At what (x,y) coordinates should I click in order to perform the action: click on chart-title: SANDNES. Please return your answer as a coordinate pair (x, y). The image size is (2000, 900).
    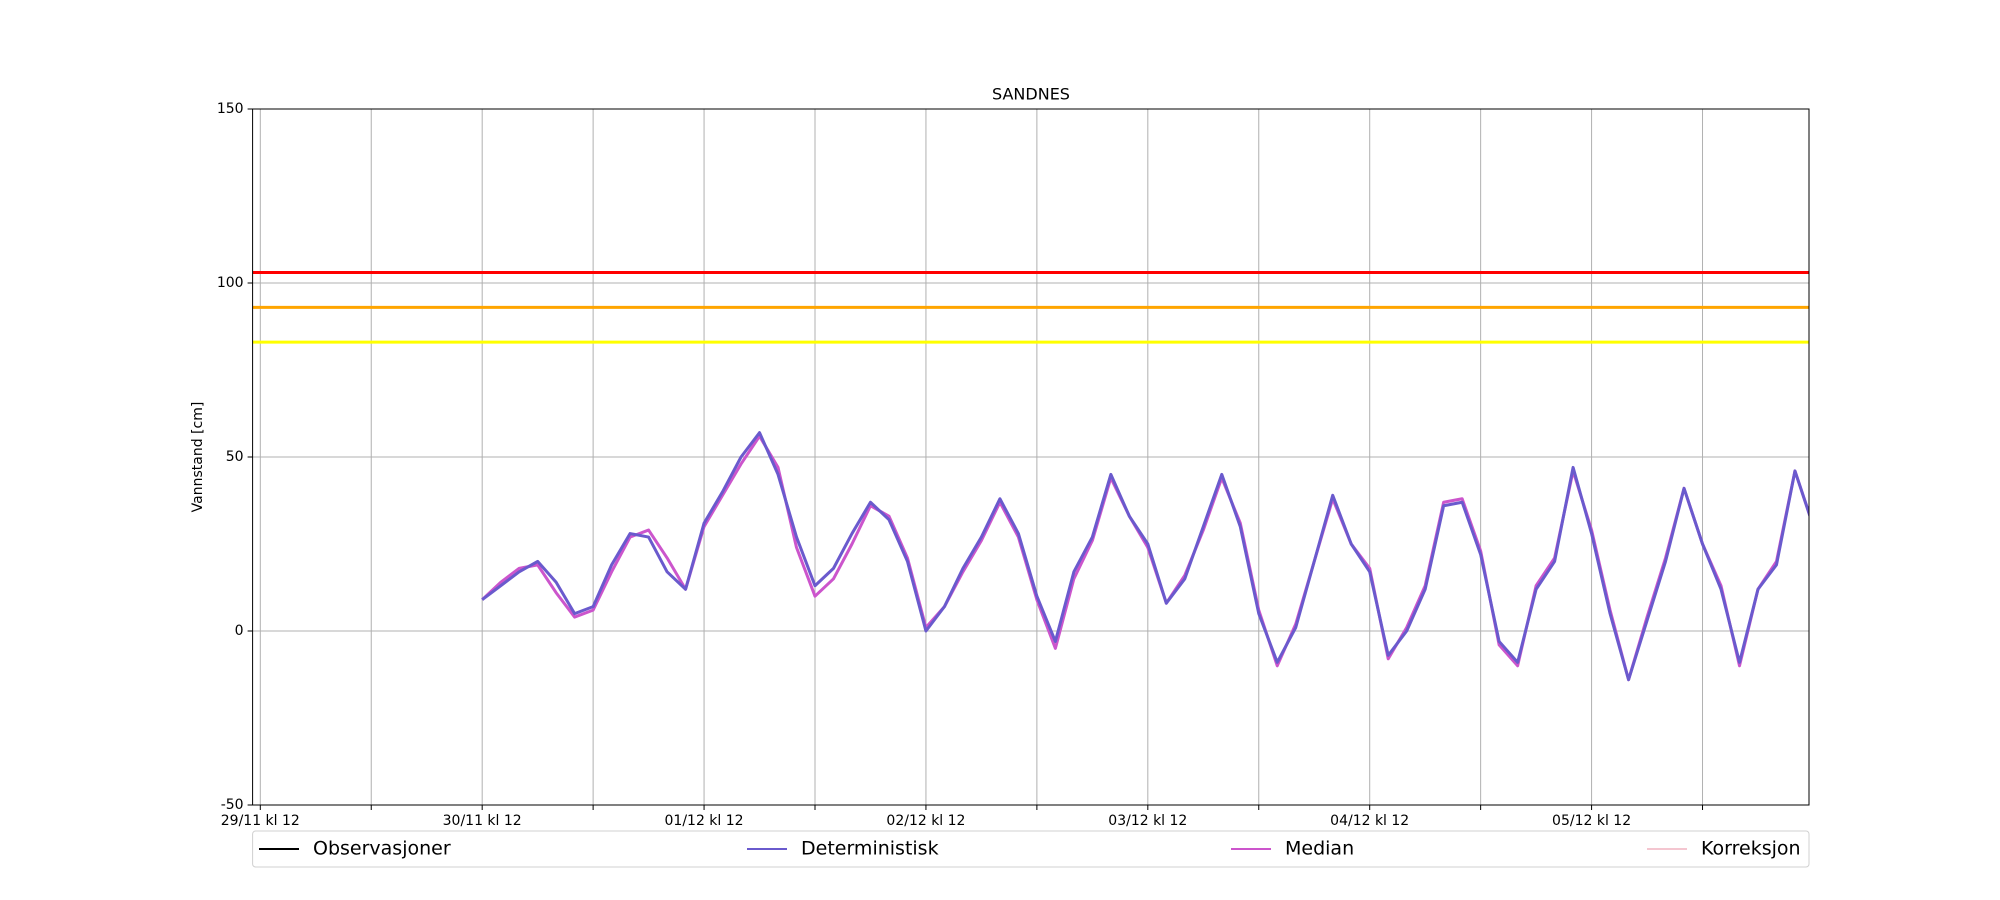
    Looking at the image, I should click on (1031, 94).